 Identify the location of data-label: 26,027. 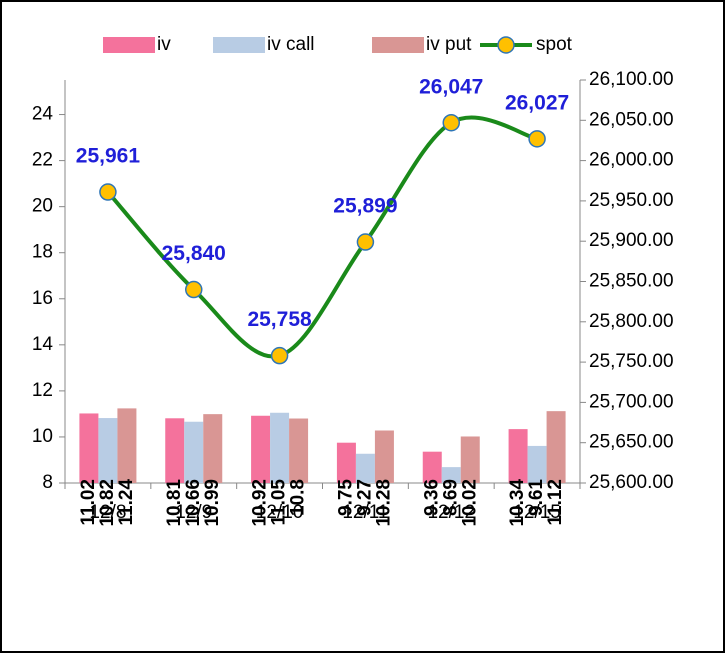
(537, 102).